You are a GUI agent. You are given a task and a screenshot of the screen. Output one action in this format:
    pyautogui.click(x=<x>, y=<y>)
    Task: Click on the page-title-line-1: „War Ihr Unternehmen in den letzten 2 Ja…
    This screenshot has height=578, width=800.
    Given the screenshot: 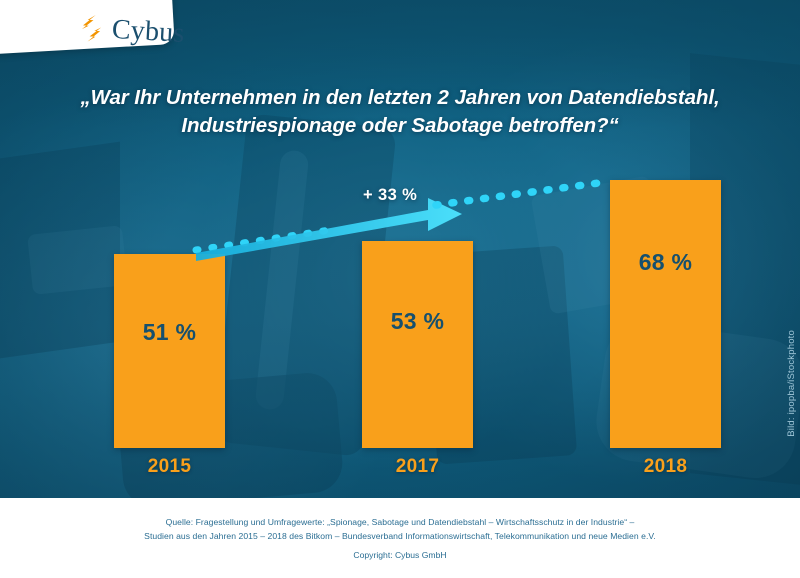 What is the action you would take?
    pyautogui.click(x=400, y=97)
    